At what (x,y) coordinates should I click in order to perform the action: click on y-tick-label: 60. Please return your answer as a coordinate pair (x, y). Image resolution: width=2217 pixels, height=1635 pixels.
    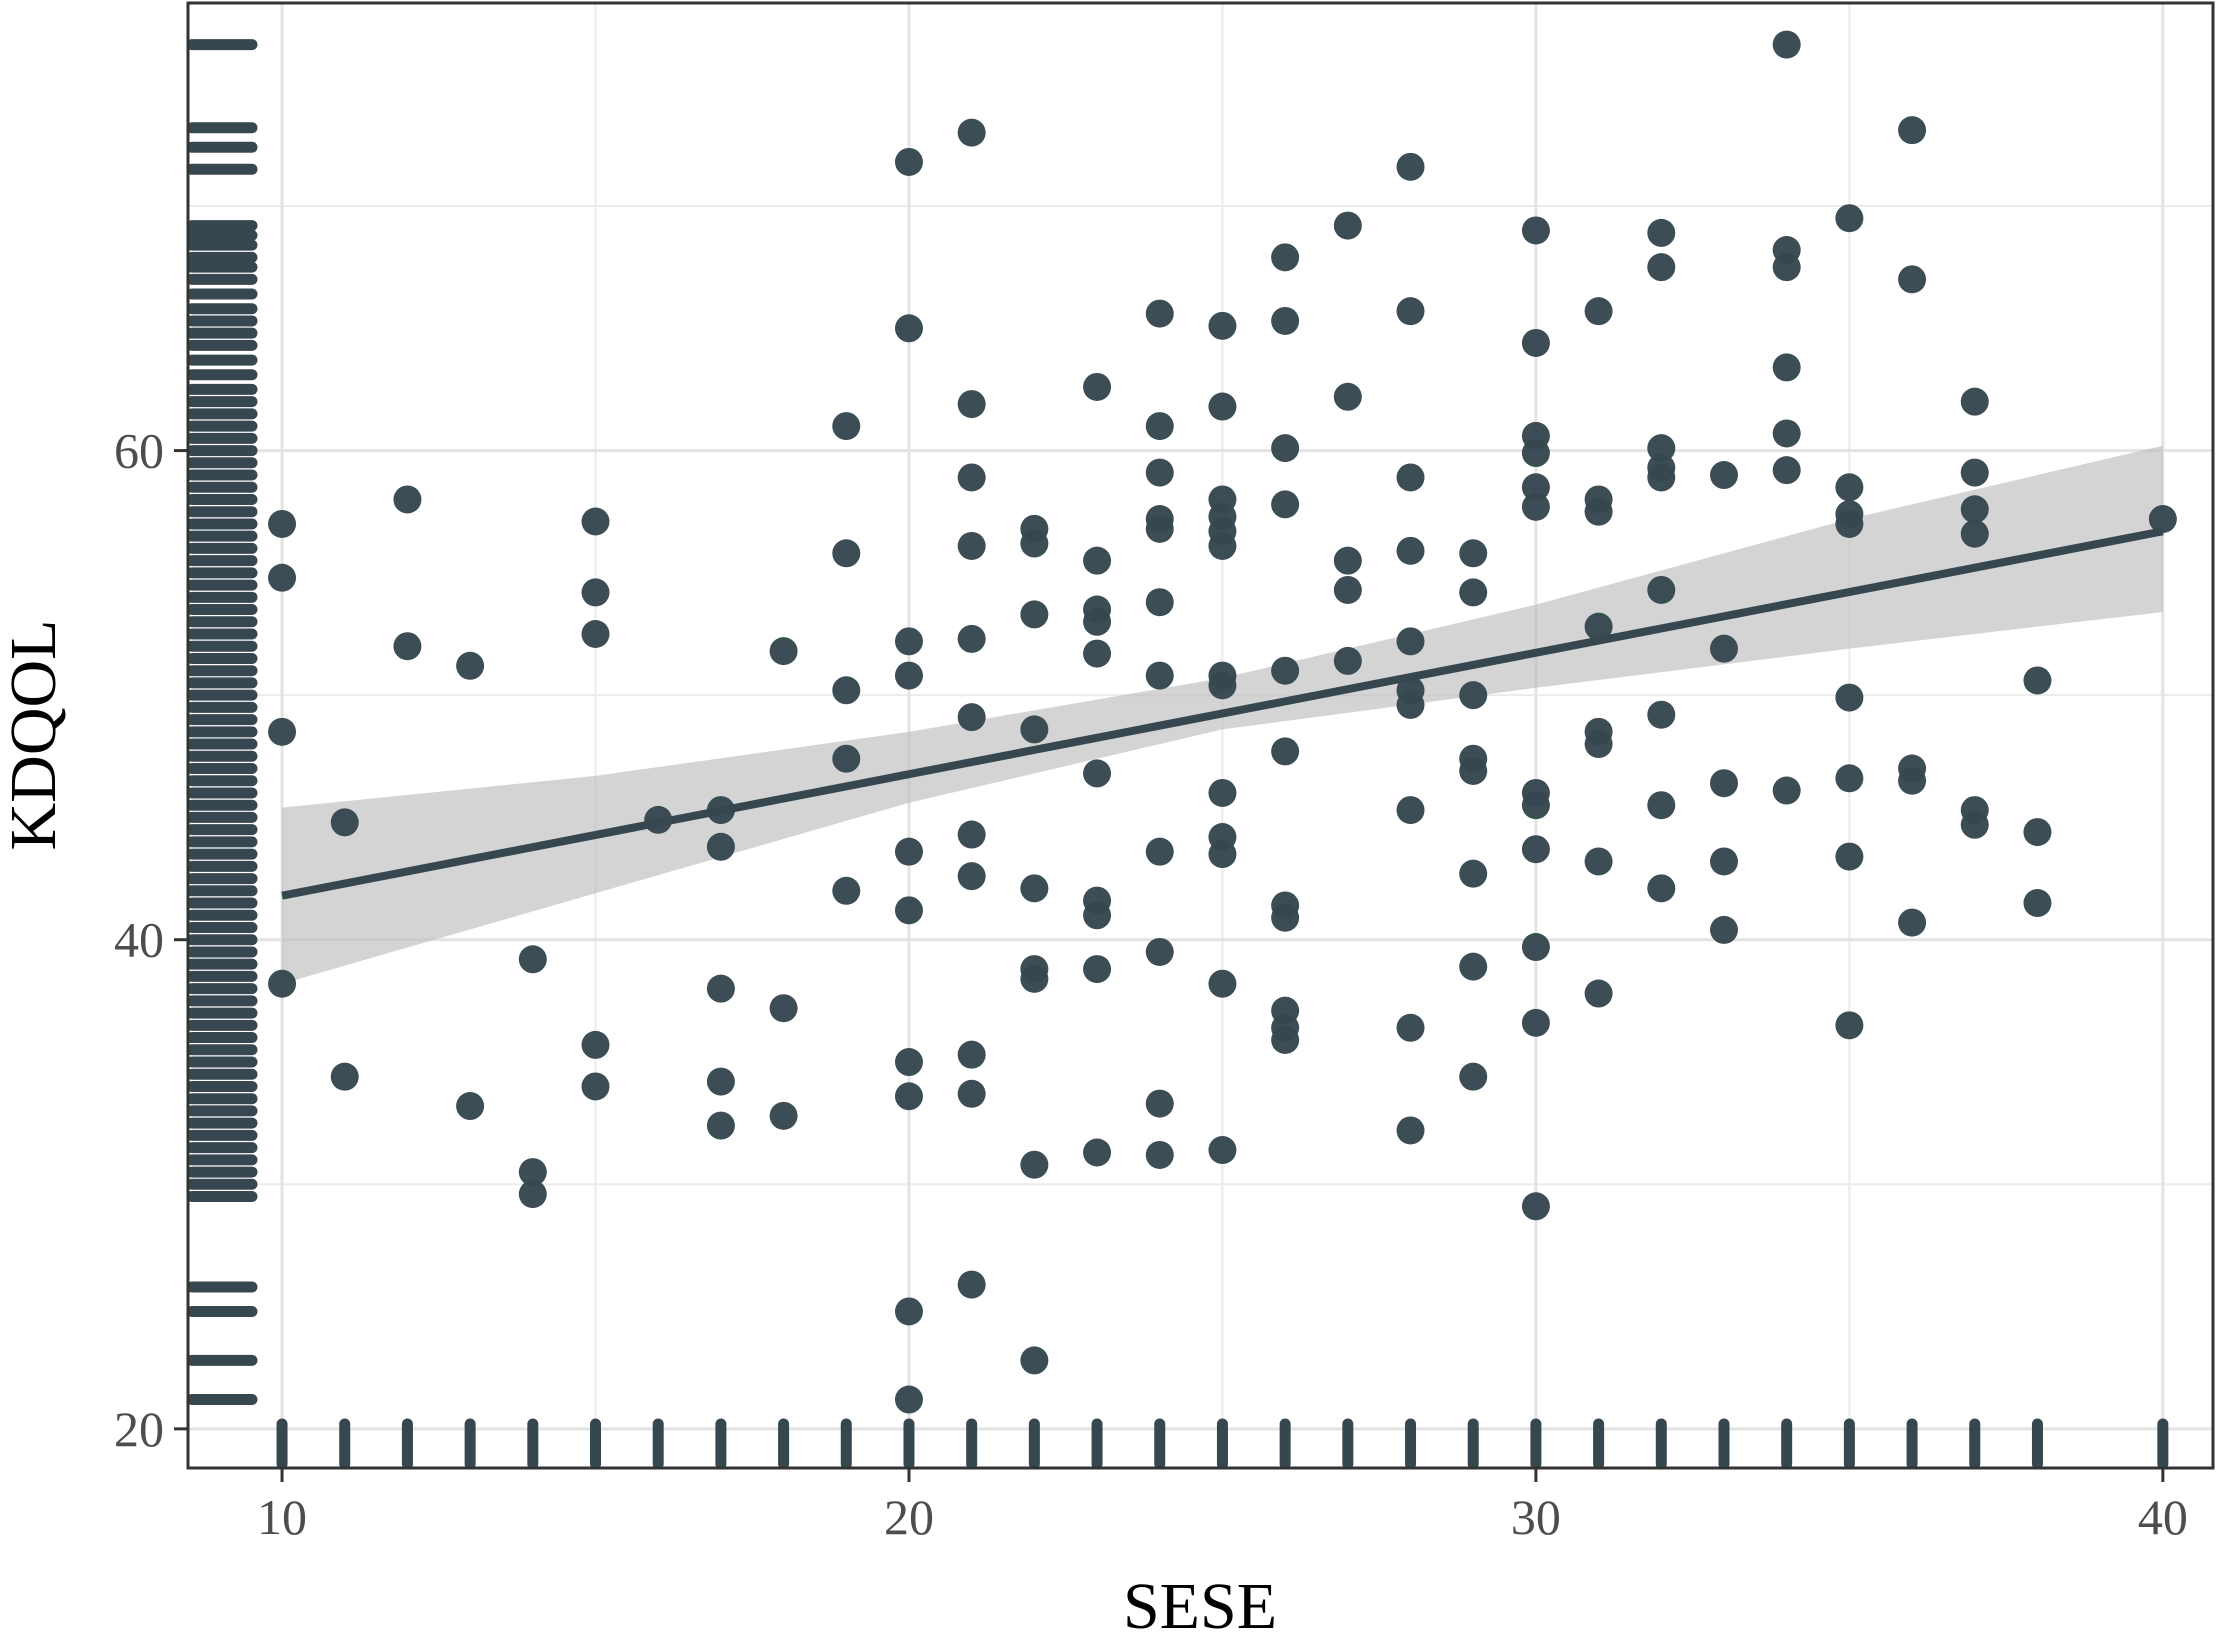
    Looking at the image, I should click on (139, 451).